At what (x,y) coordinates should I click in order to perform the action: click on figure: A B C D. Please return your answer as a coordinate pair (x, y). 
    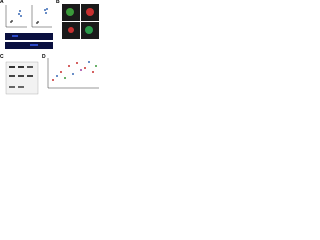
    Looking at the image, I should click on (49, 47).